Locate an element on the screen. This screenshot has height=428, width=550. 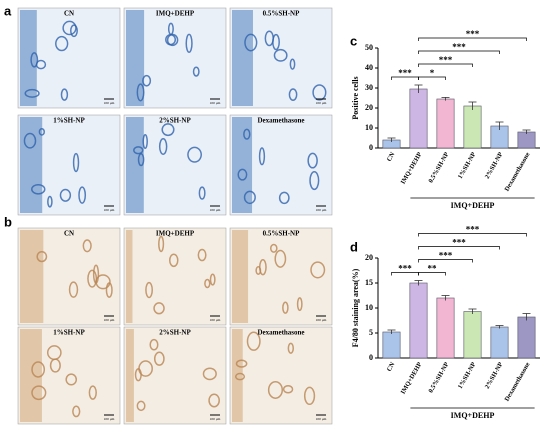
micrograph-label: IMQ+DEHP is located at coordinates (175, 234).